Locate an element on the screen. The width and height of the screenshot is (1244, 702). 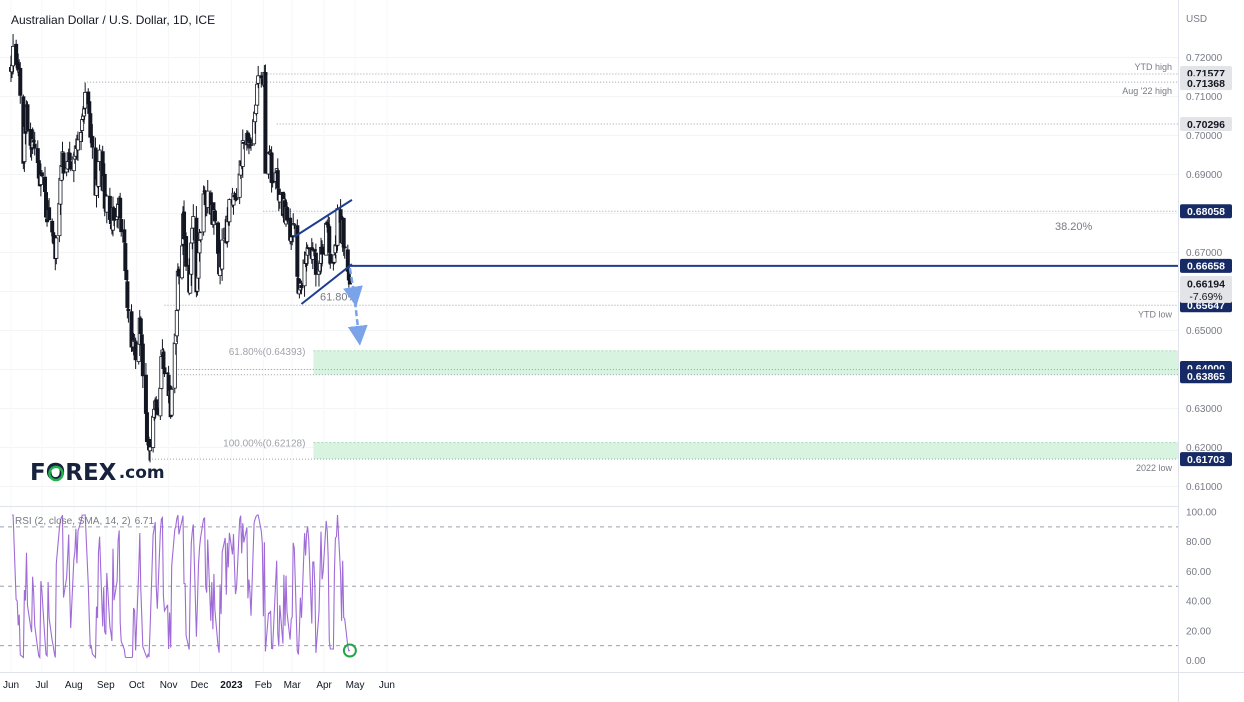
level-label: 38.20% is located at coordinates (1074, 227).